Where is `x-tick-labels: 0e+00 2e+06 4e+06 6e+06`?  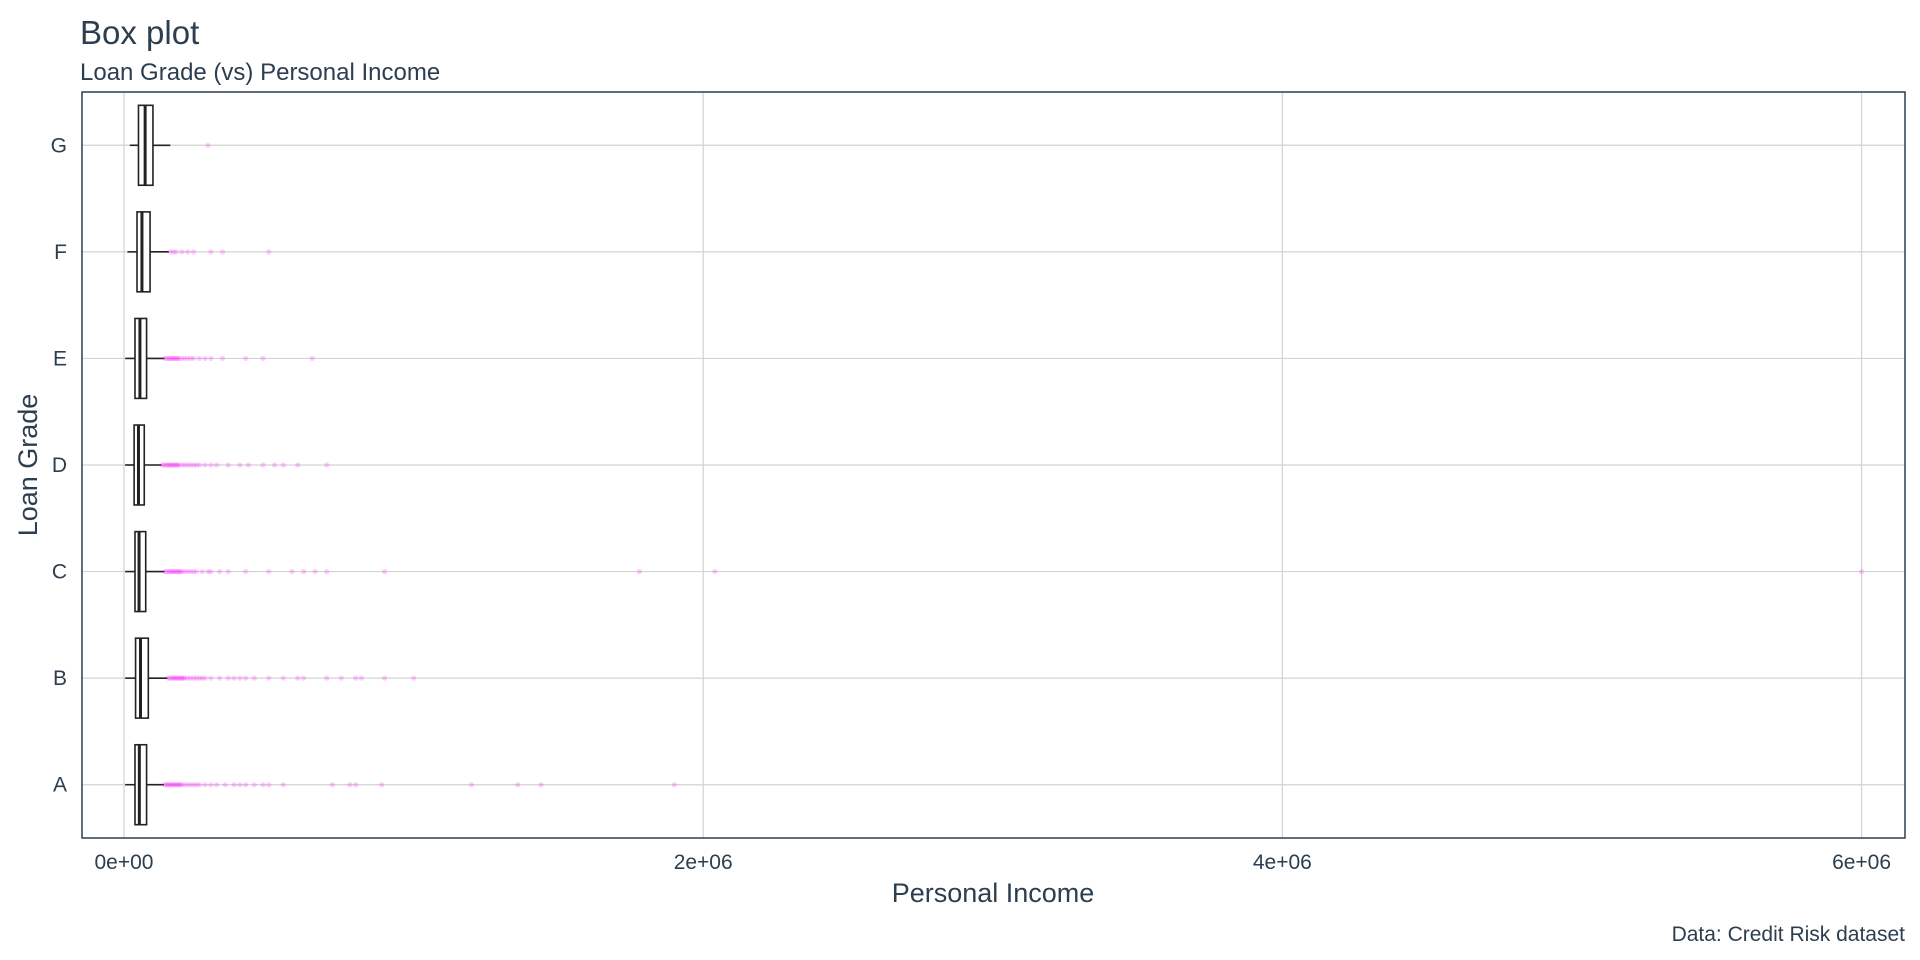
x-tick-labels: 0e+00 2e+06 4e+06 6e+06 is located at coordinates (992, 862).